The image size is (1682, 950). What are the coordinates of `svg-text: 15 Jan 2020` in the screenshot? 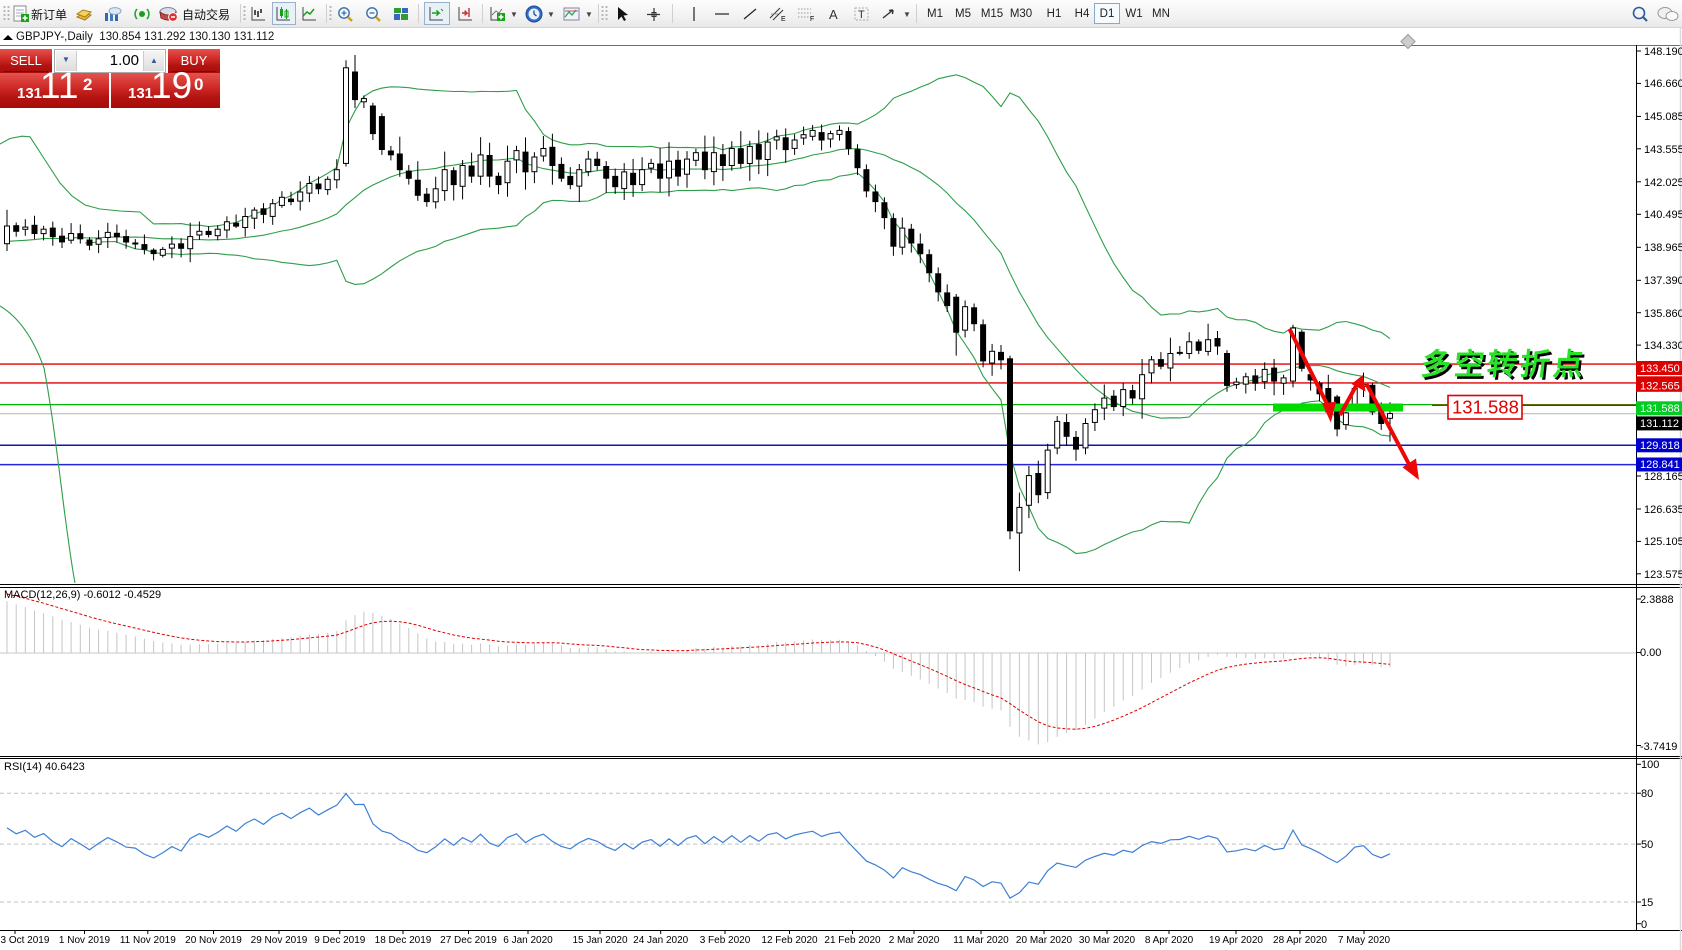 It's located at (599, 940).